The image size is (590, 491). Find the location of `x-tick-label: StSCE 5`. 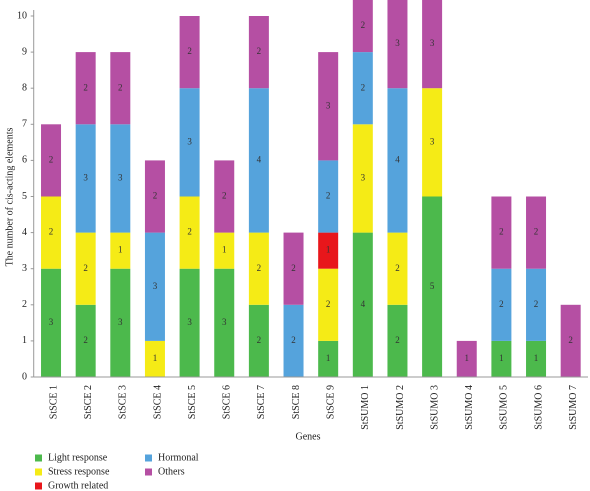

x-tick-label: StSCE 5 is located at coordinates (192, 402).